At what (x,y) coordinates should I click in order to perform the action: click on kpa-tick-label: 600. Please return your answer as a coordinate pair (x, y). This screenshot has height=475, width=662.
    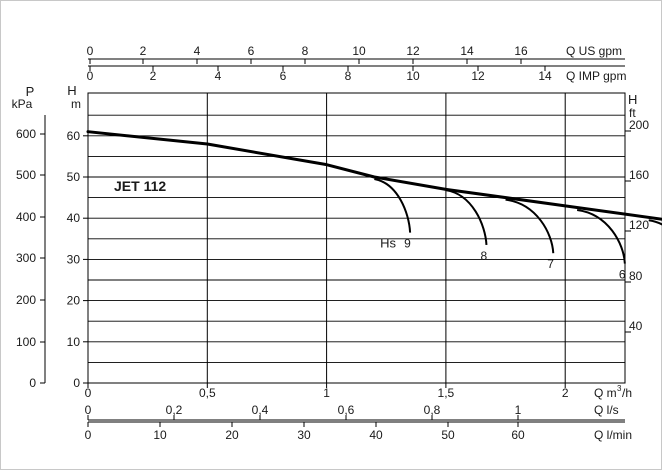
    Looking at the image, I should click on (26, 134).